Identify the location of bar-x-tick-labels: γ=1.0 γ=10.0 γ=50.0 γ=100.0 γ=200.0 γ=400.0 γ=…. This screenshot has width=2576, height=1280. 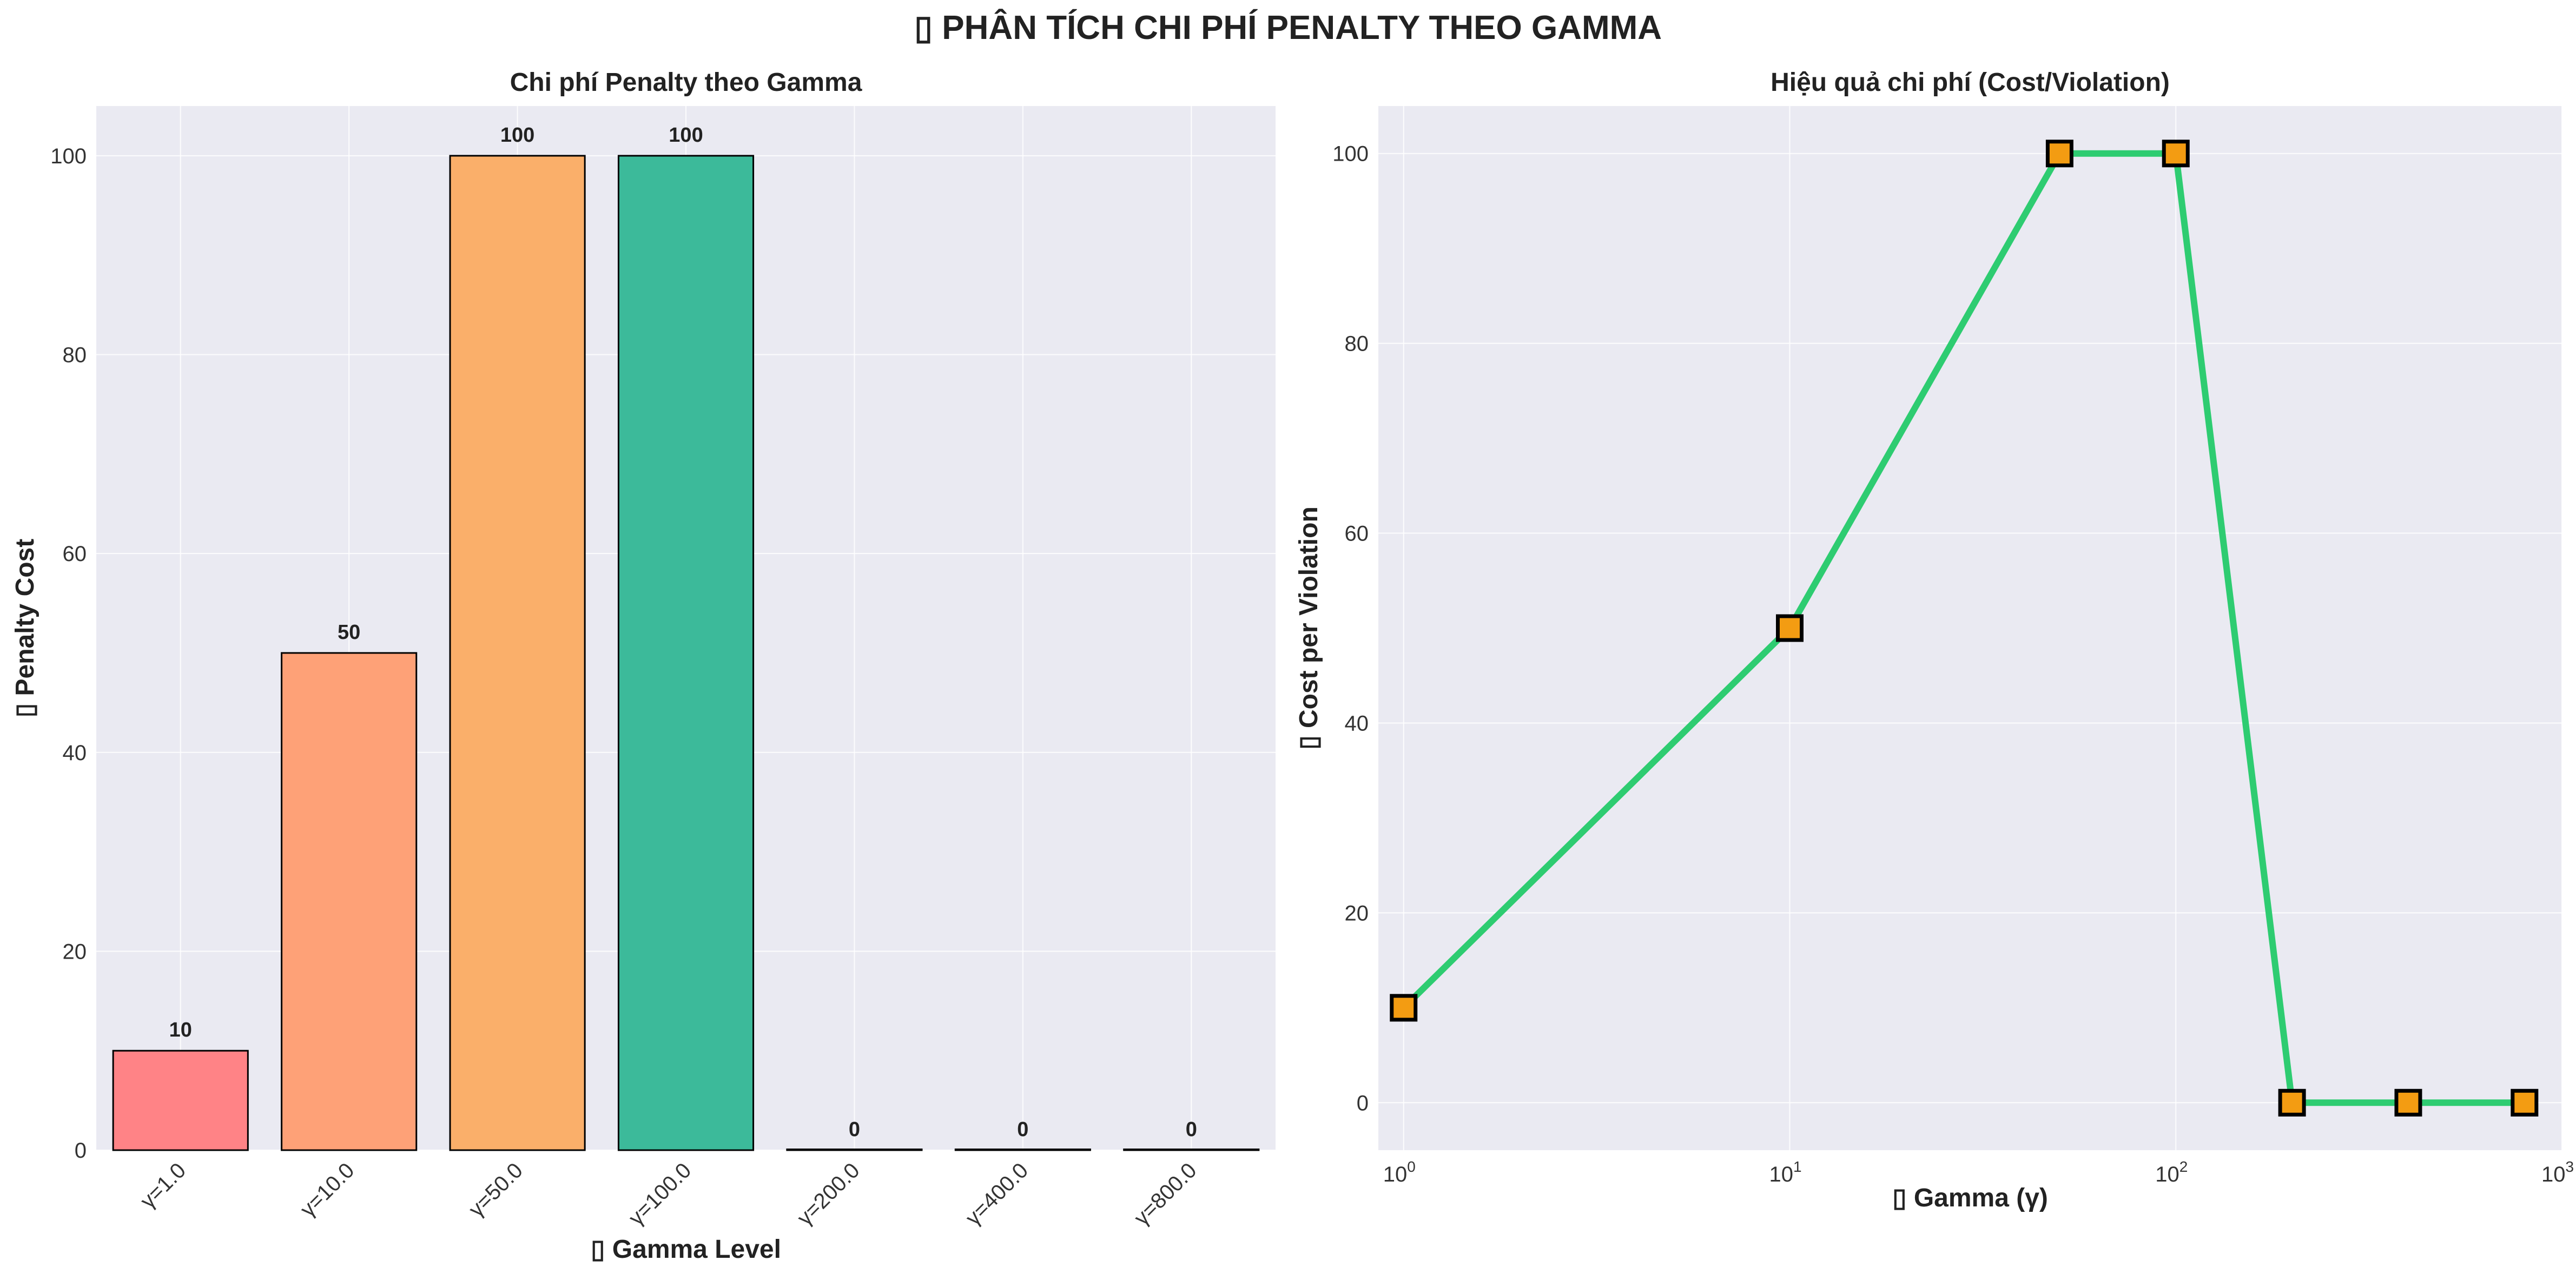
(668, 1194).